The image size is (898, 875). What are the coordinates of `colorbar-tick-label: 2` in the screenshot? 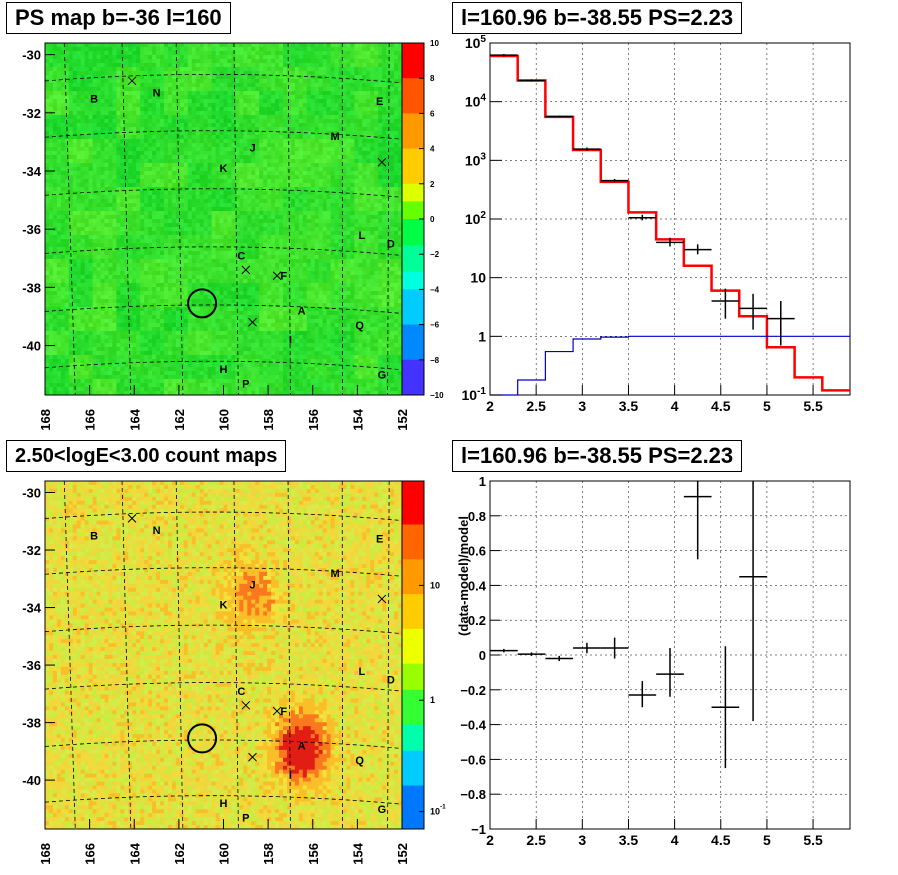 It's located at (432, 184).